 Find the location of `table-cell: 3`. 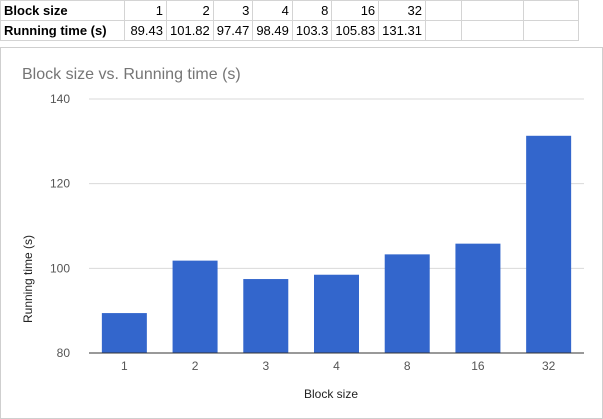

table-cell: 3 is located at coordinates (233, 10).